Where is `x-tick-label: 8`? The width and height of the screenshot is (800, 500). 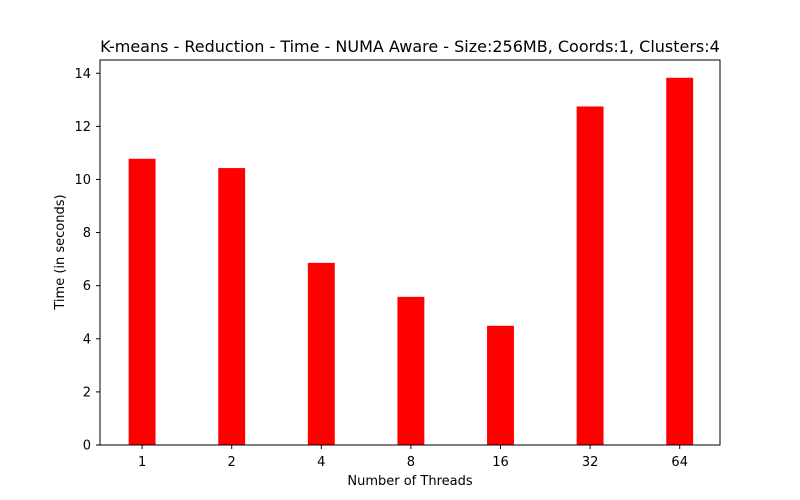 x-tick-label: 8 is located at coordinates (411, 462).